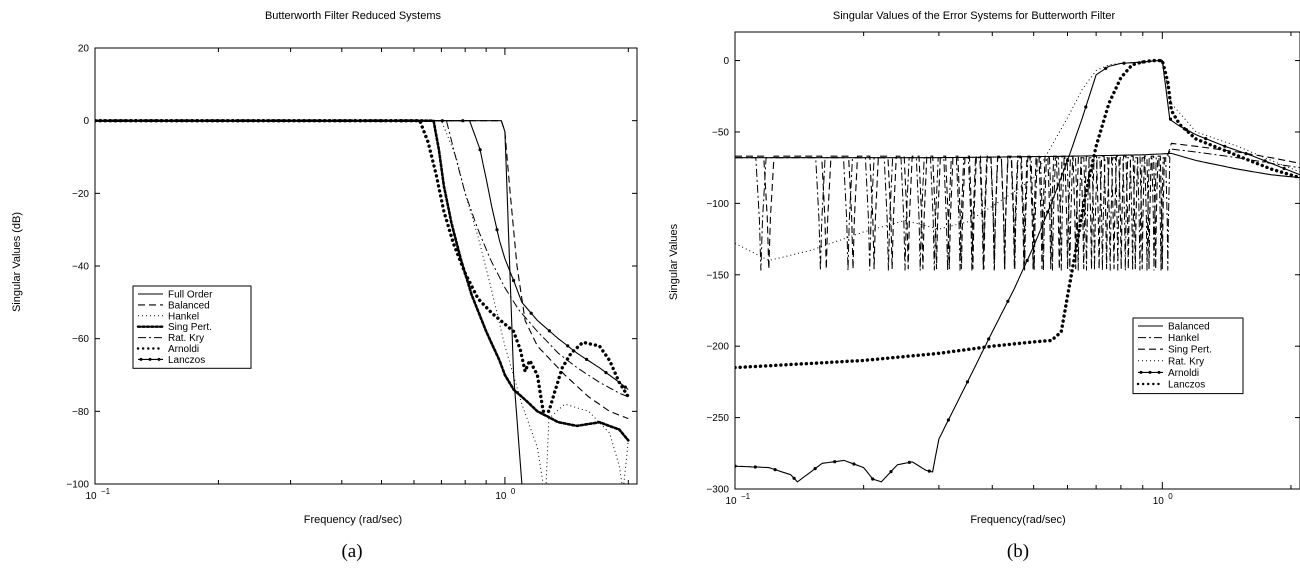 The height and width of the screenshot is (569, 1300). What do you see at coordinates (80, 267) in the screenshot?
I see `y-tick-label: −40` at bounding box center [80, 267].